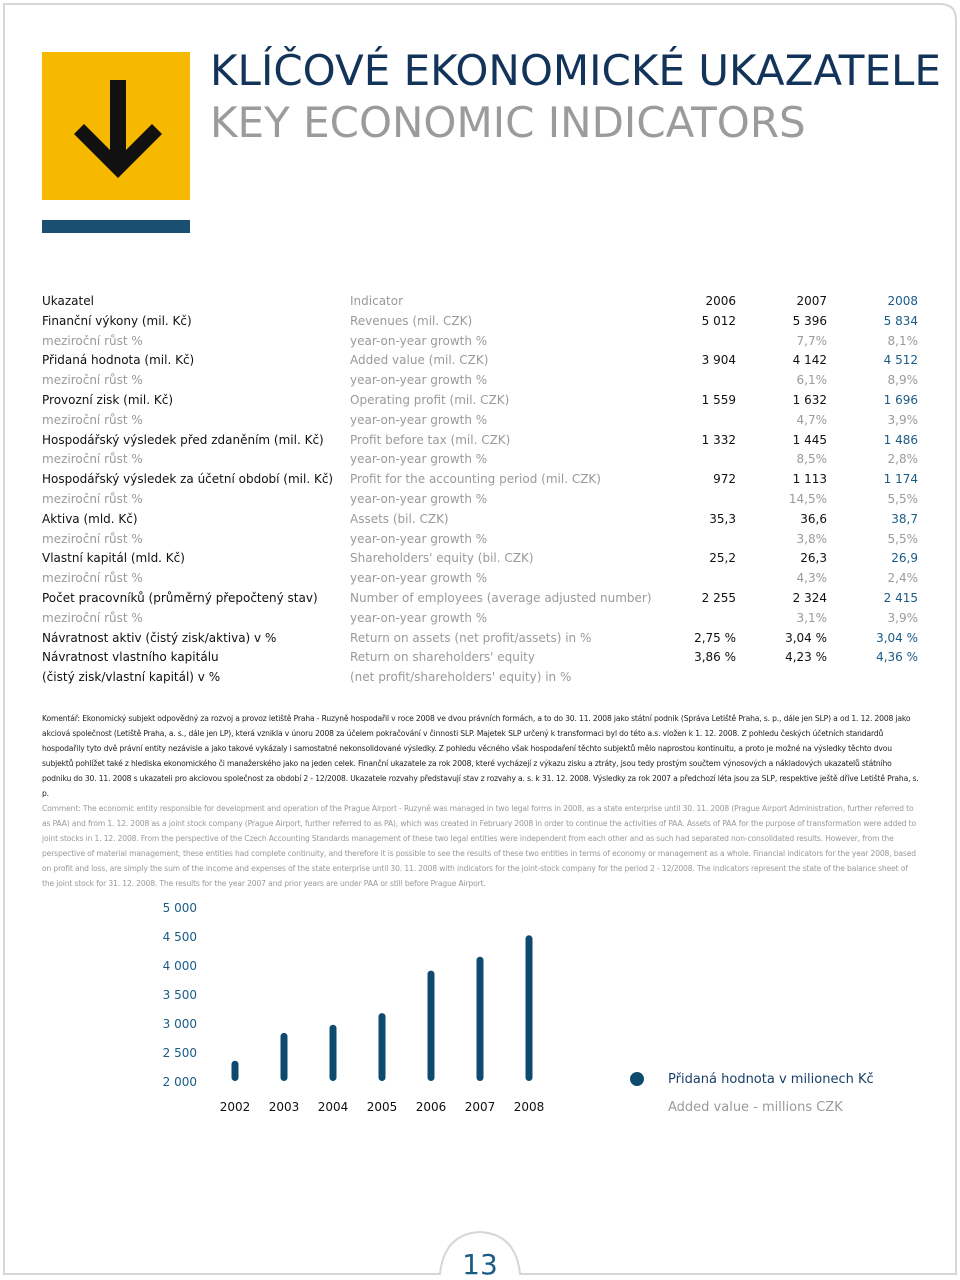 The width and height of the screenshot is (960, 1280). What do you see at coordinates (813, 518) in the screenshot?
I see `value: 36,6` at bounding box center [813, 518].